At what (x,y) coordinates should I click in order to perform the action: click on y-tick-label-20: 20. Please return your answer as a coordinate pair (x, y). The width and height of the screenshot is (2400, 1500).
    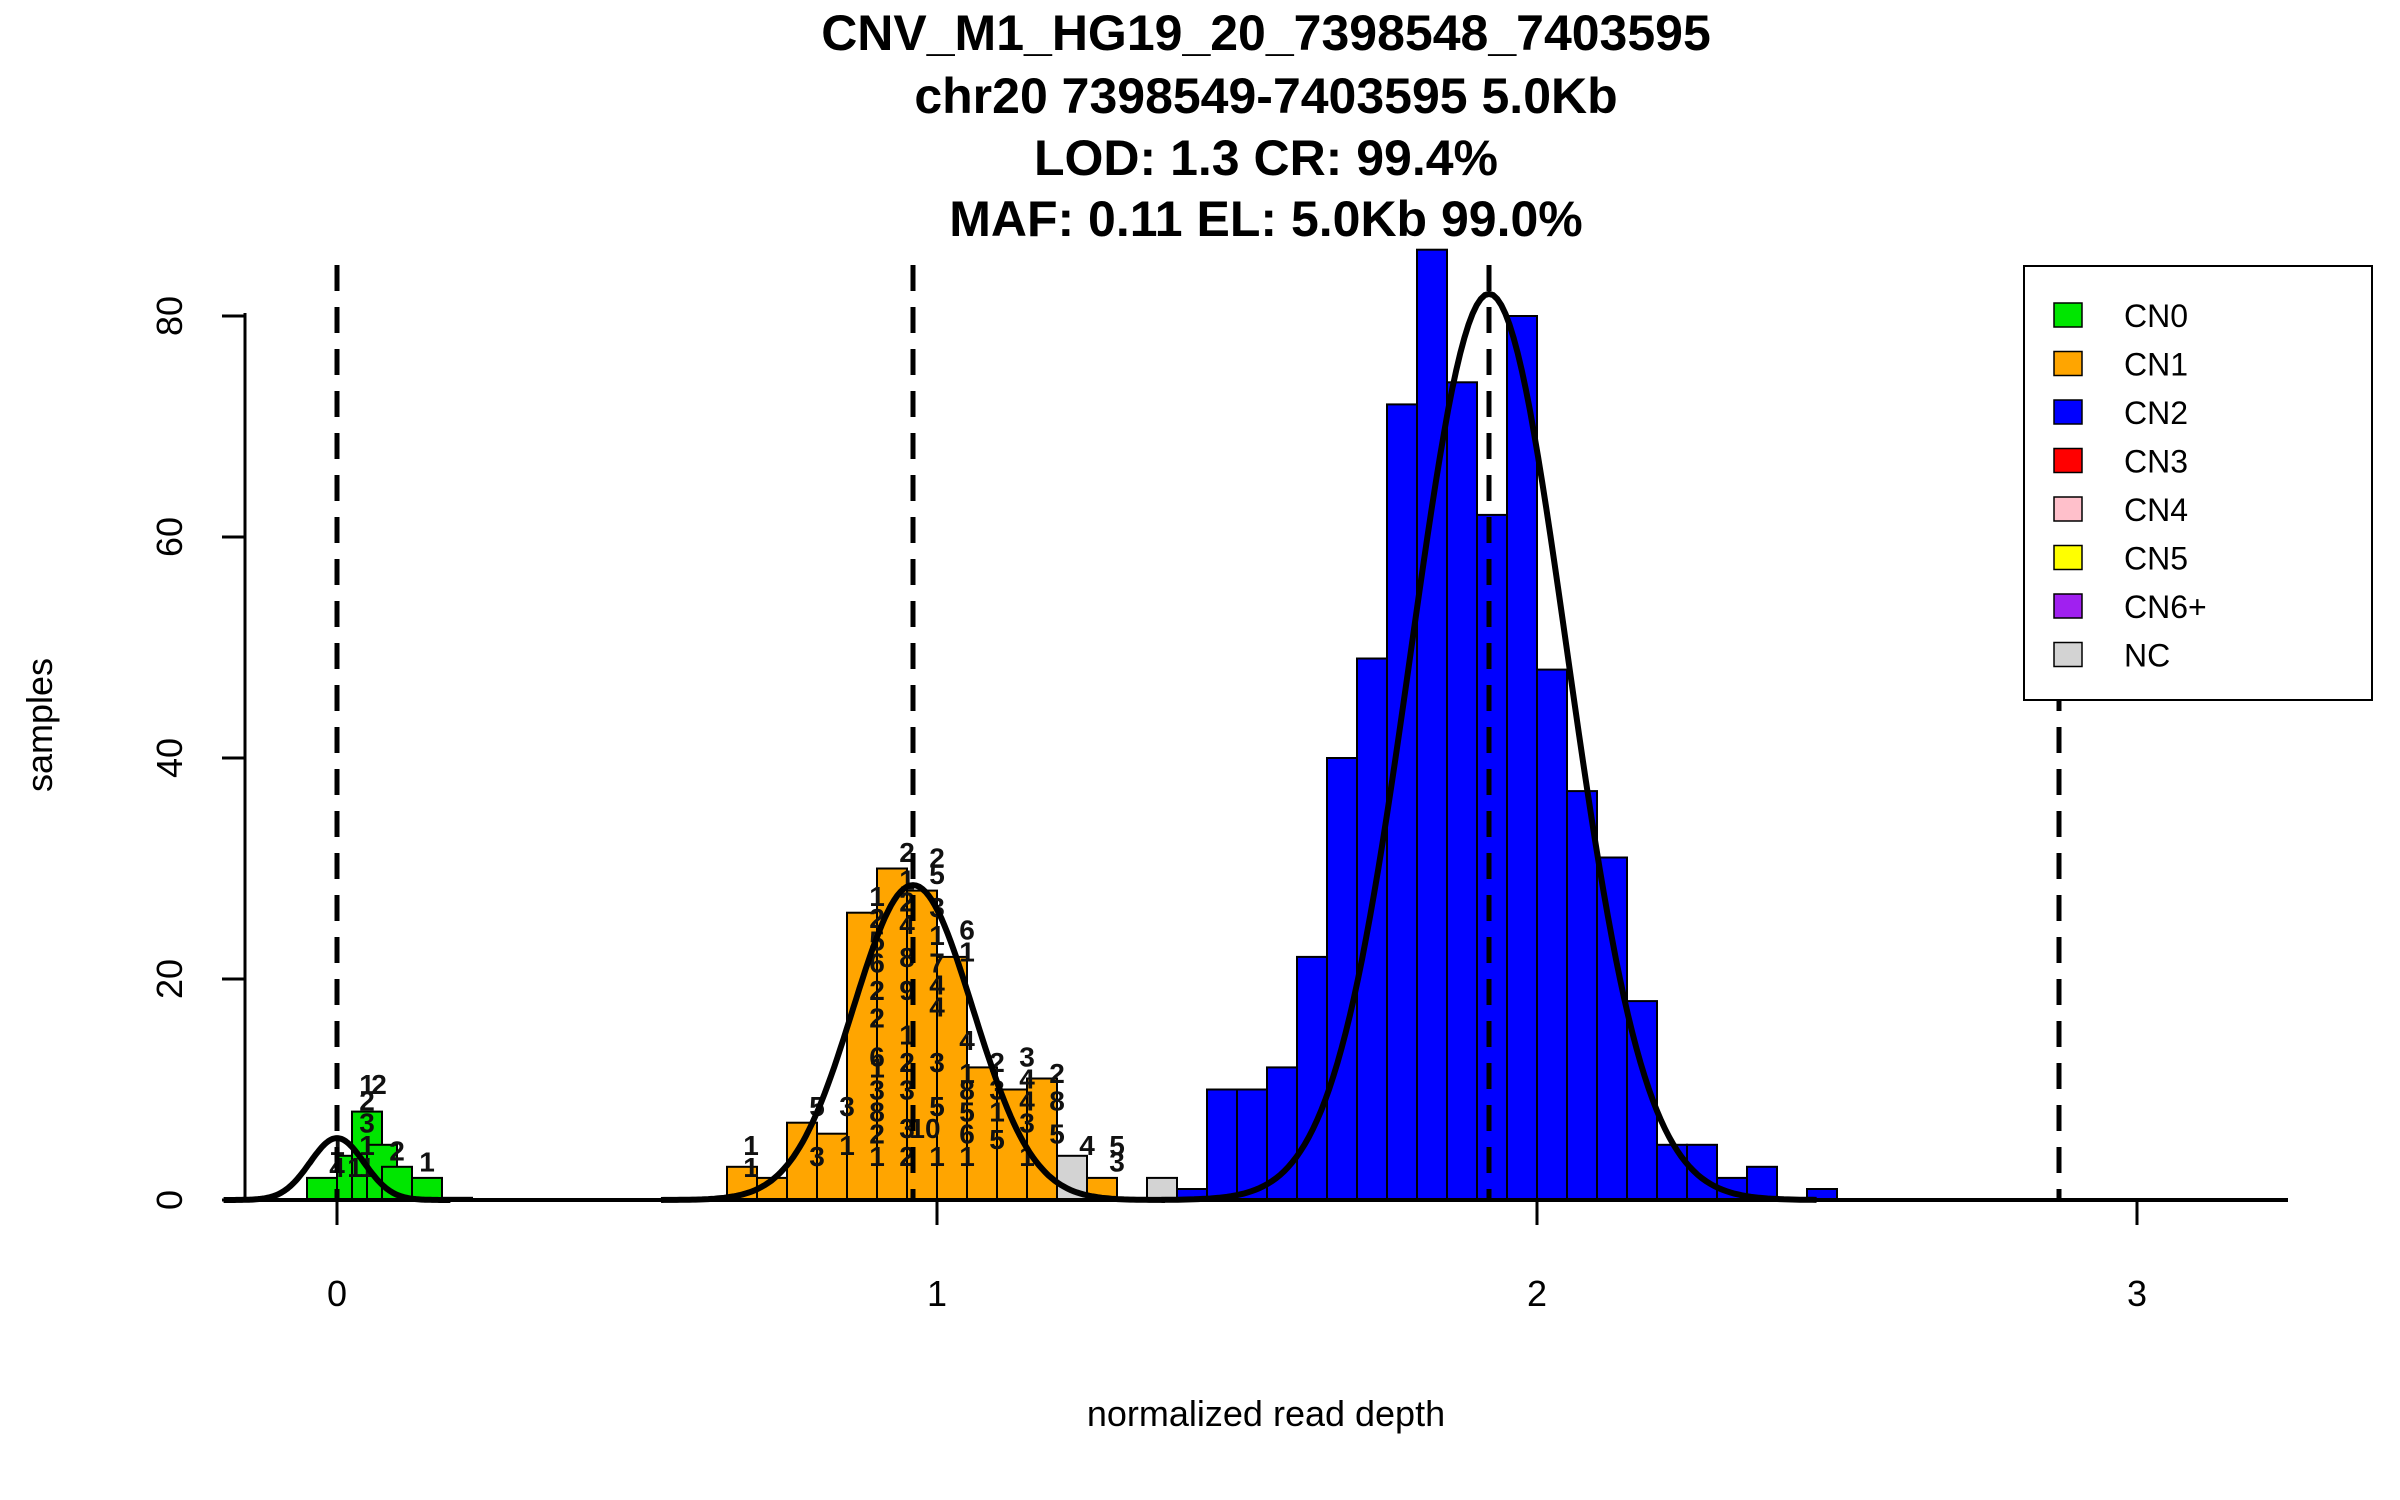
    Looking at the image, I should click on (169, 979).